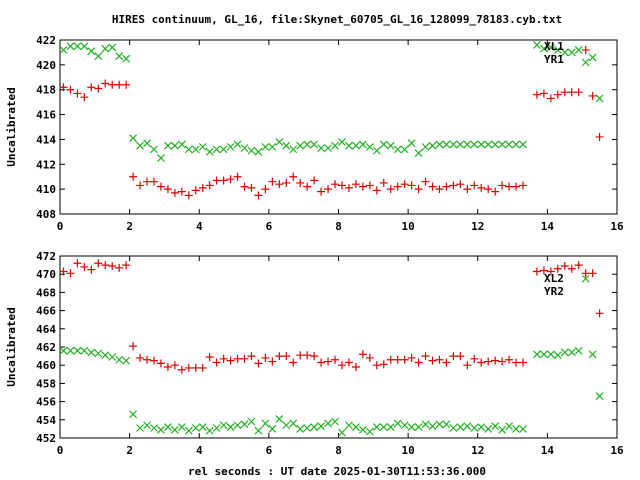 The height and width of the screenshot is (480, 640). What do you see at coordinates (548, 226) in the screenshot?
I see `x-tick-label: 14` at bounding box center [548, 226].